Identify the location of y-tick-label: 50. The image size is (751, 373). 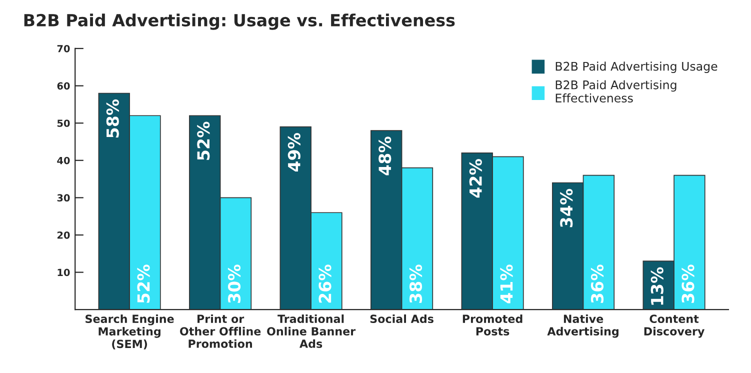
(63, 123).